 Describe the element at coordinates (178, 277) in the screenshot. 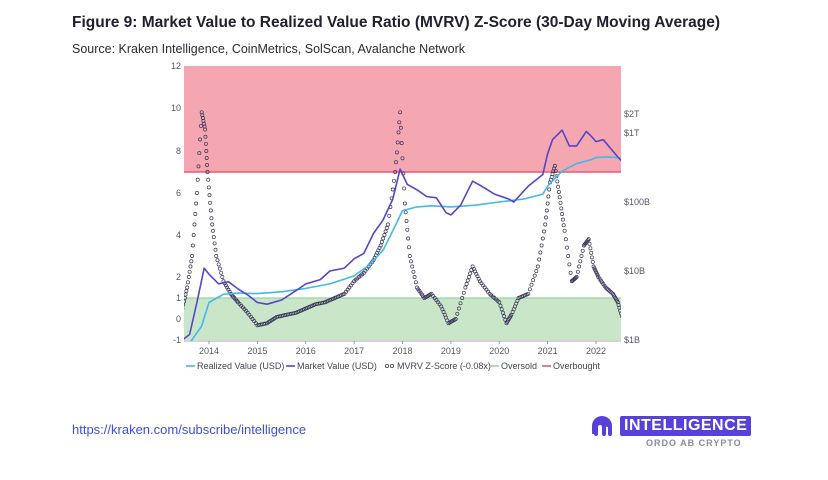

I see `left-tick-label: 2` at that location.